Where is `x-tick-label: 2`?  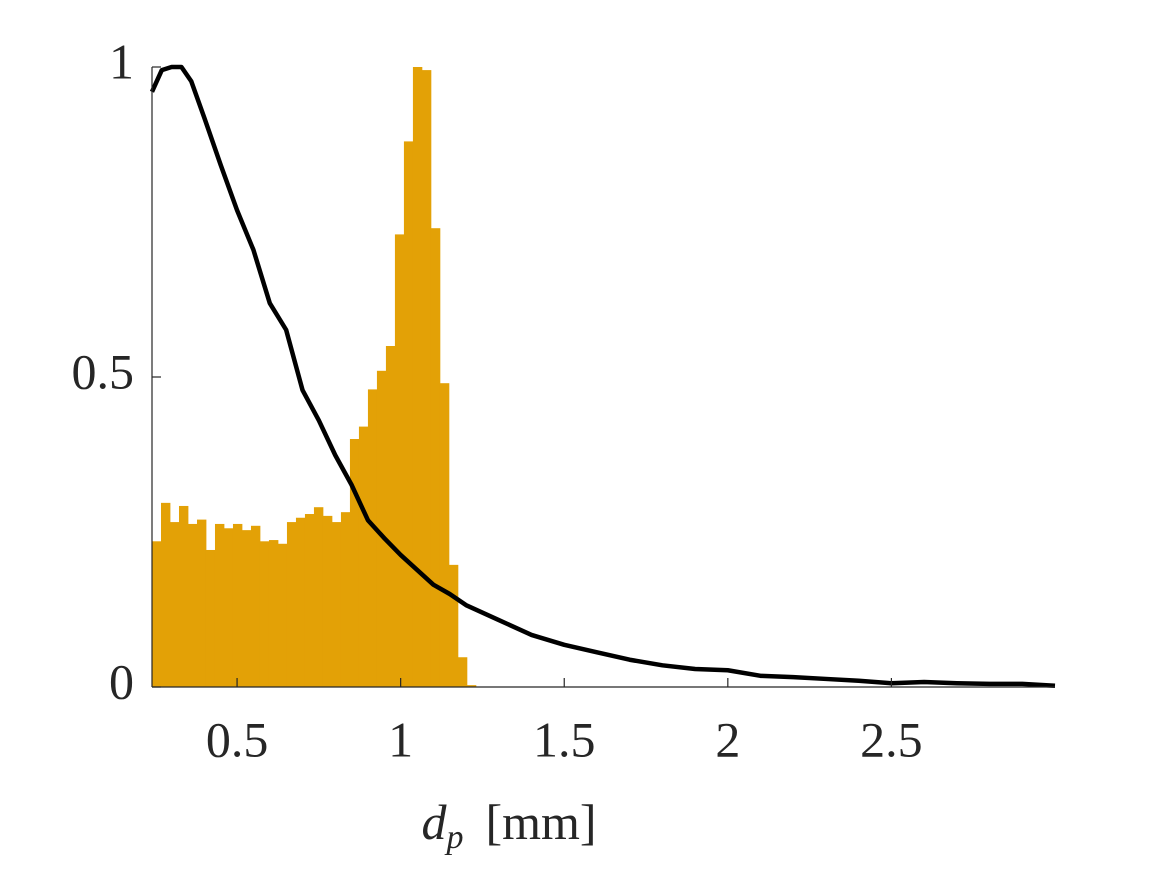 x-tick-label: 2 is located at coordinates (727, 739).